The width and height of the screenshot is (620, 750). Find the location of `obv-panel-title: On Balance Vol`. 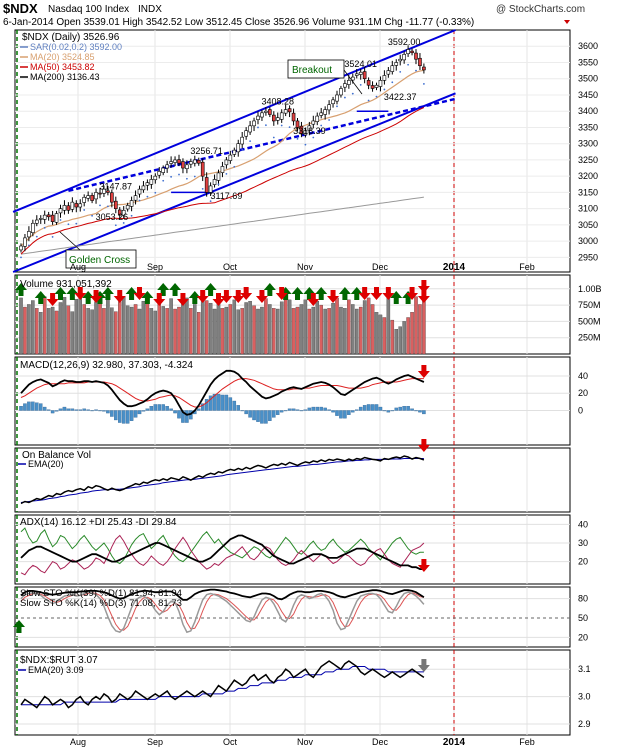

obv-panel-title: On Balance Vol is located at coordinates (56, 455).